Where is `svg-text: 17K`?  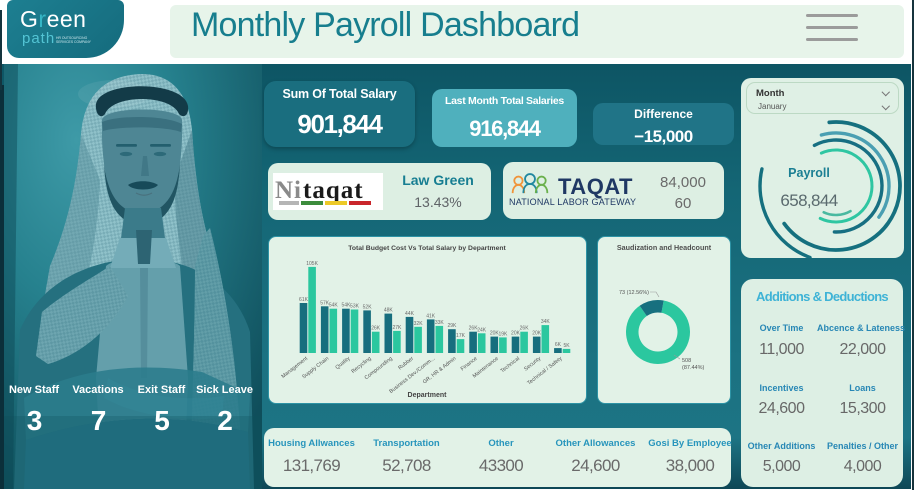 svg-text: 17K is located at coordinates (461, 336).